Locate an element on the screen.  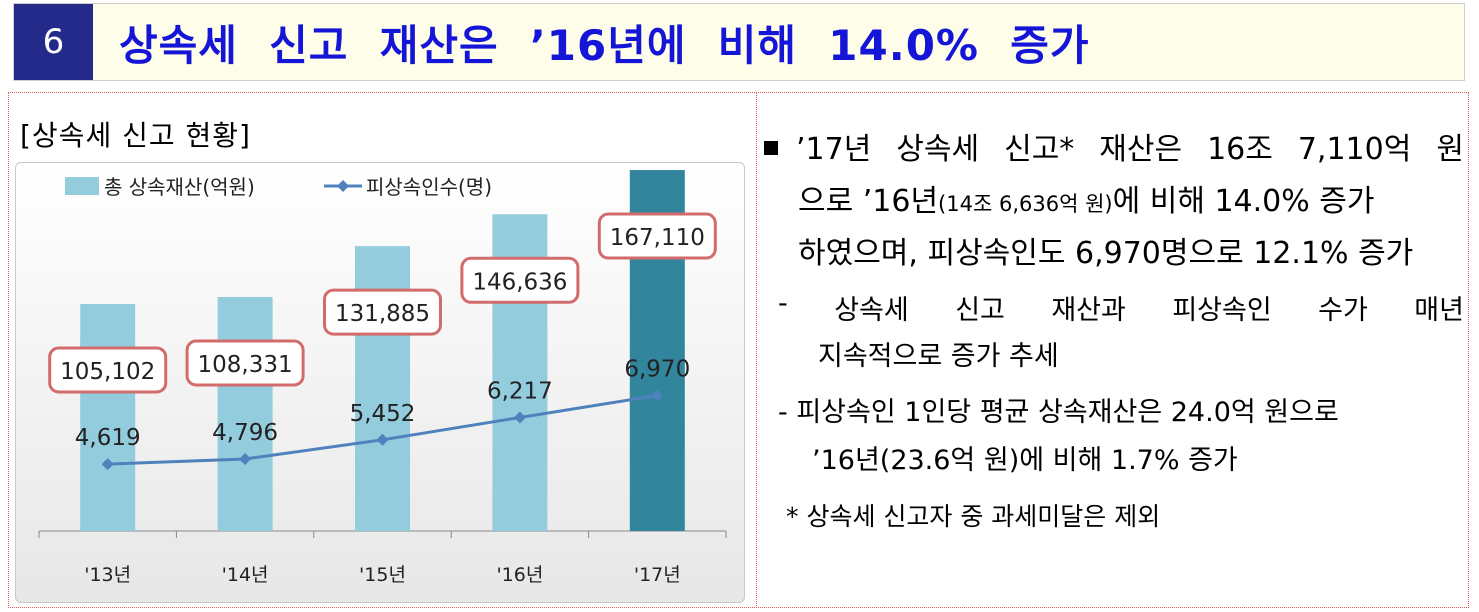
line-value-label: 6,970 is located at coordinates (657, 369).